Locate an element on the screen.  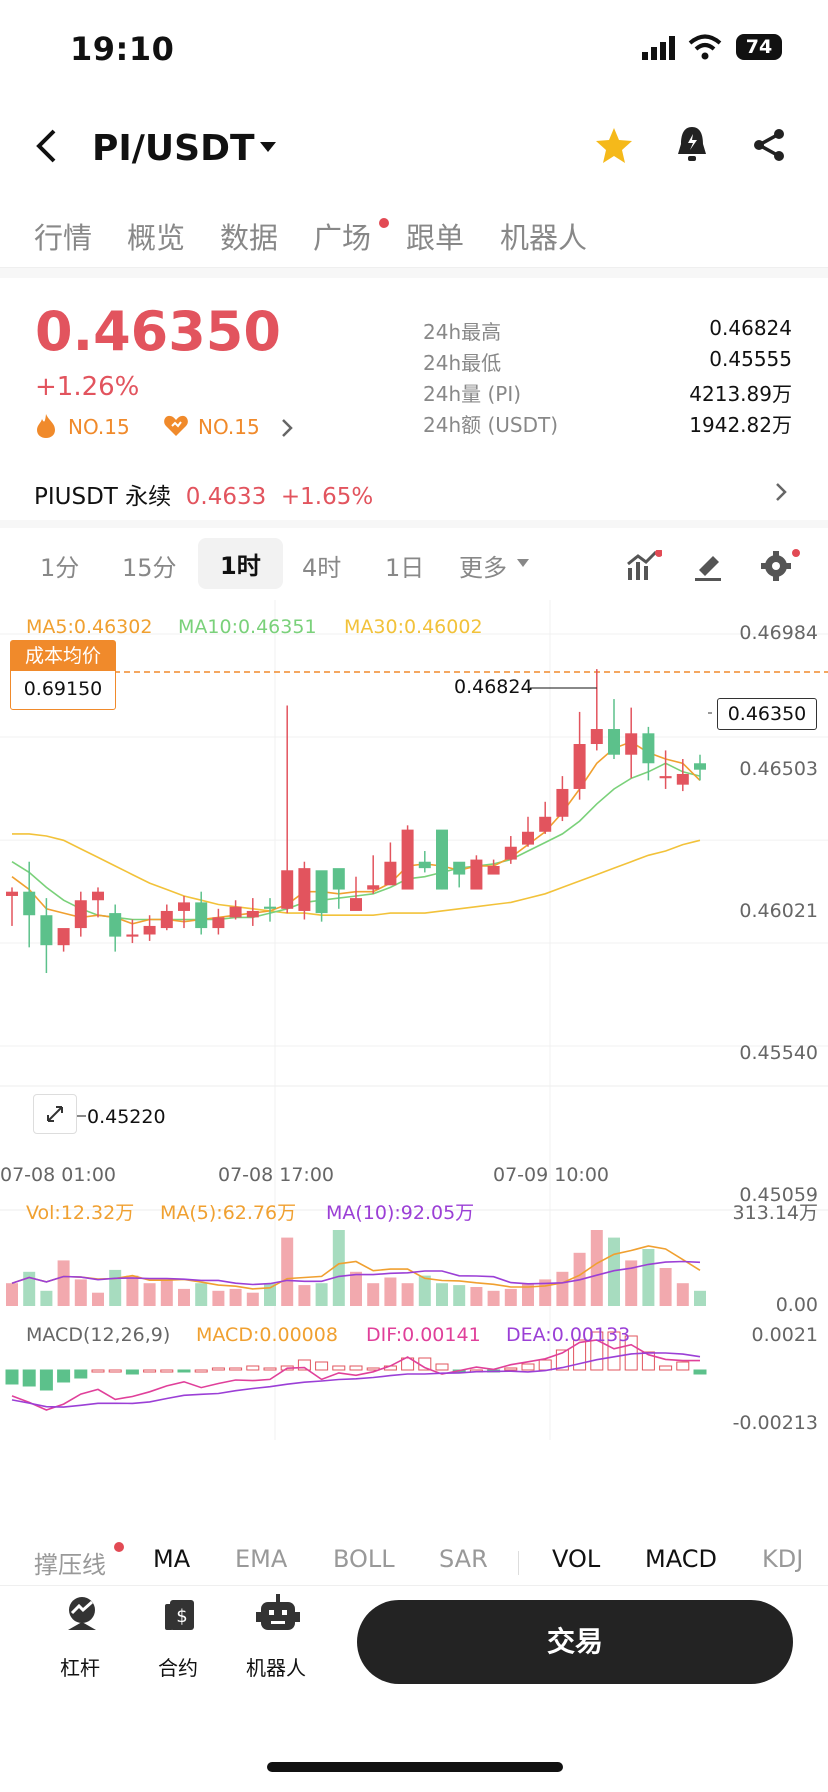
tab-overview: 概览 is located at coordinates (156, 238).